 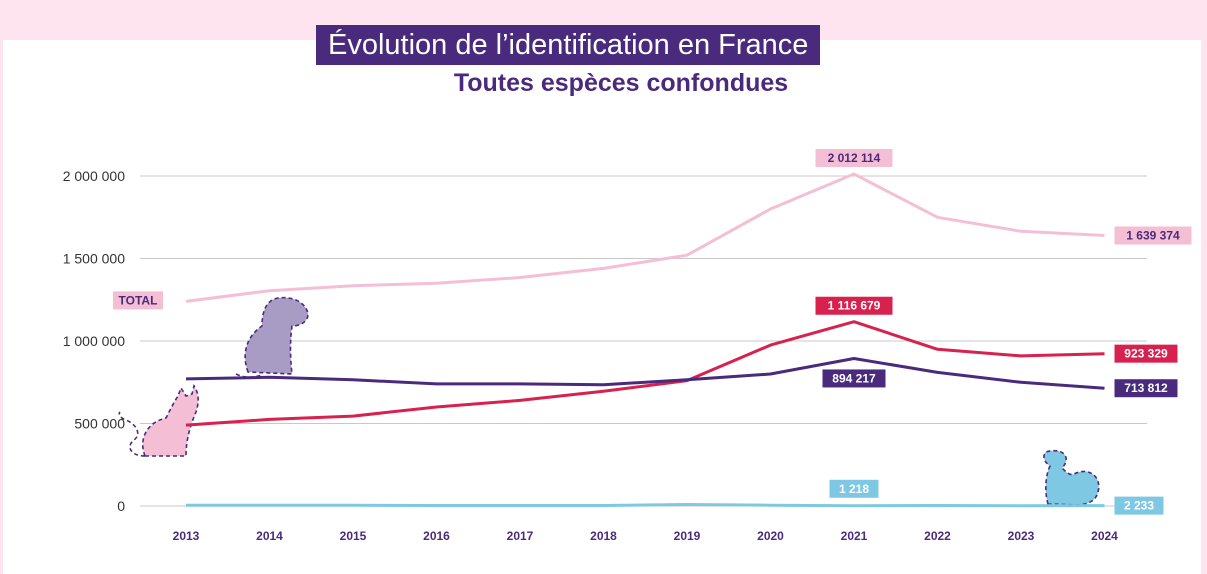 I want to click on x-tick-label: 2021, so click(x=854, y=536).